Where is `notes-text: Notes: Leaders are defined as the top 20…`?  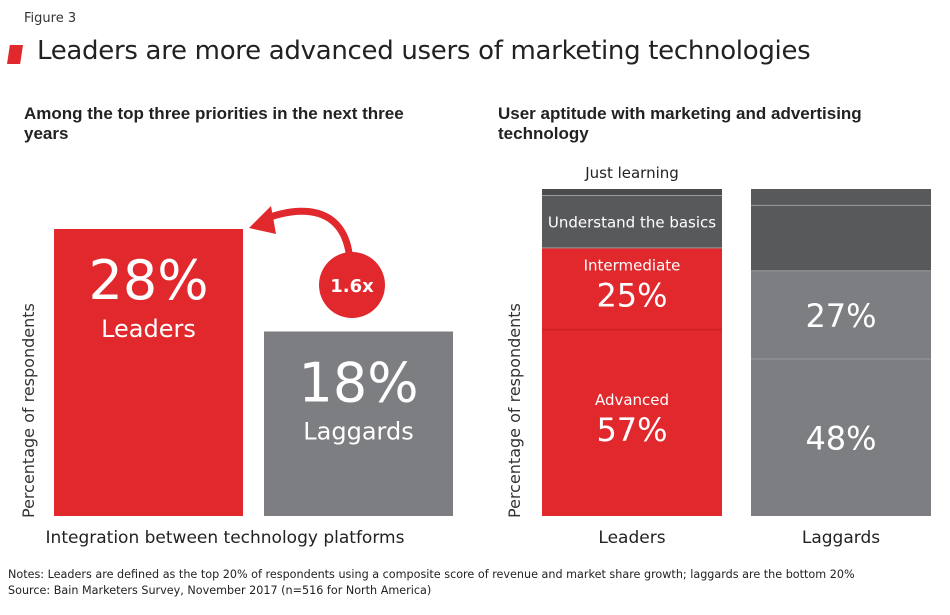
notes-text: Notes: Leaders are defined as the top 20… is located at coordinates (431, 574).